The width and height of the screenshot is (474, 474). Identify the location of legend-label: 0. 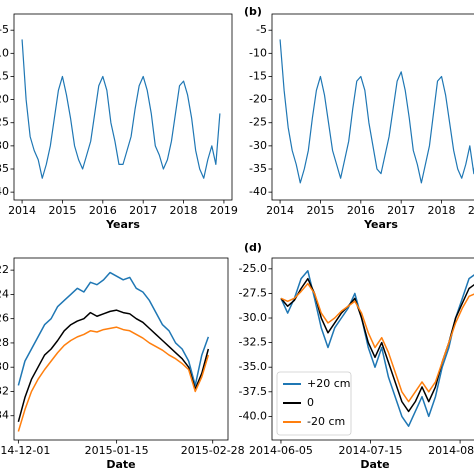
(310, 402).